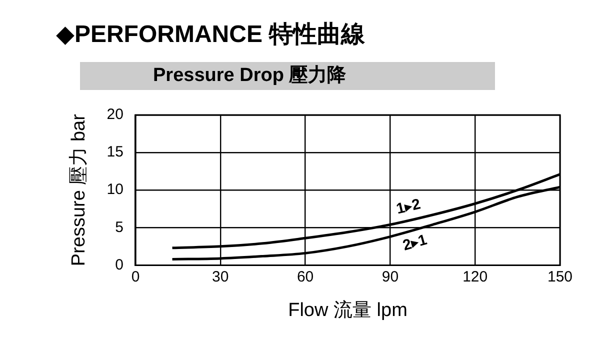 This screenshot has width=600, height=350. I want to click on x-axis-title: Flow 流量 lpm, so click(348, 309).